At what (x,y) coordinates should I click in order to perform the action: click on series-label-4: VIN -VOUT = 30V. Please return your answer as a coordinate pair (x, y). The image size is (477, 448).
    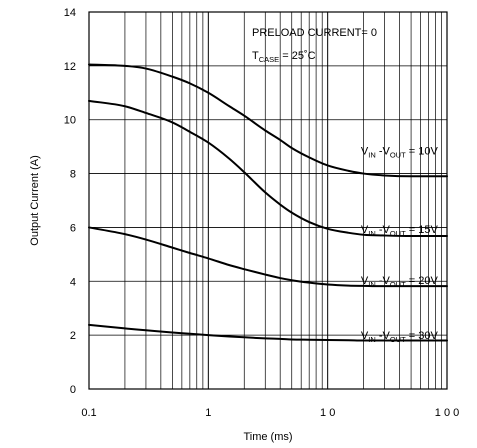
    Looking at the image, I should click on (400, 337).